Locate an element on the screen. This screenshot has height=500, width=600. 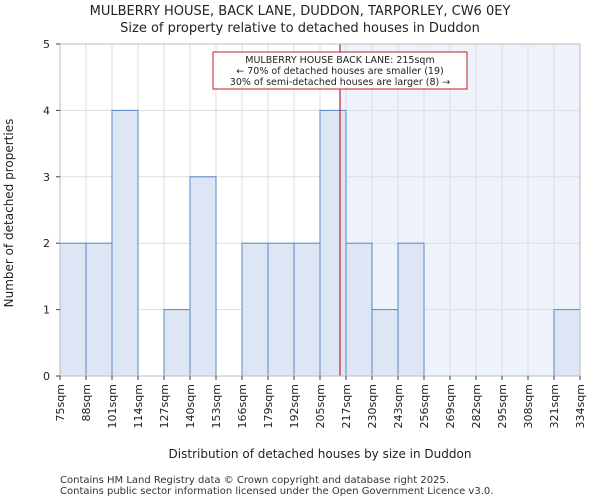
x-tick-label-282sqm: 282sqm is located at coordinates (476, 406).